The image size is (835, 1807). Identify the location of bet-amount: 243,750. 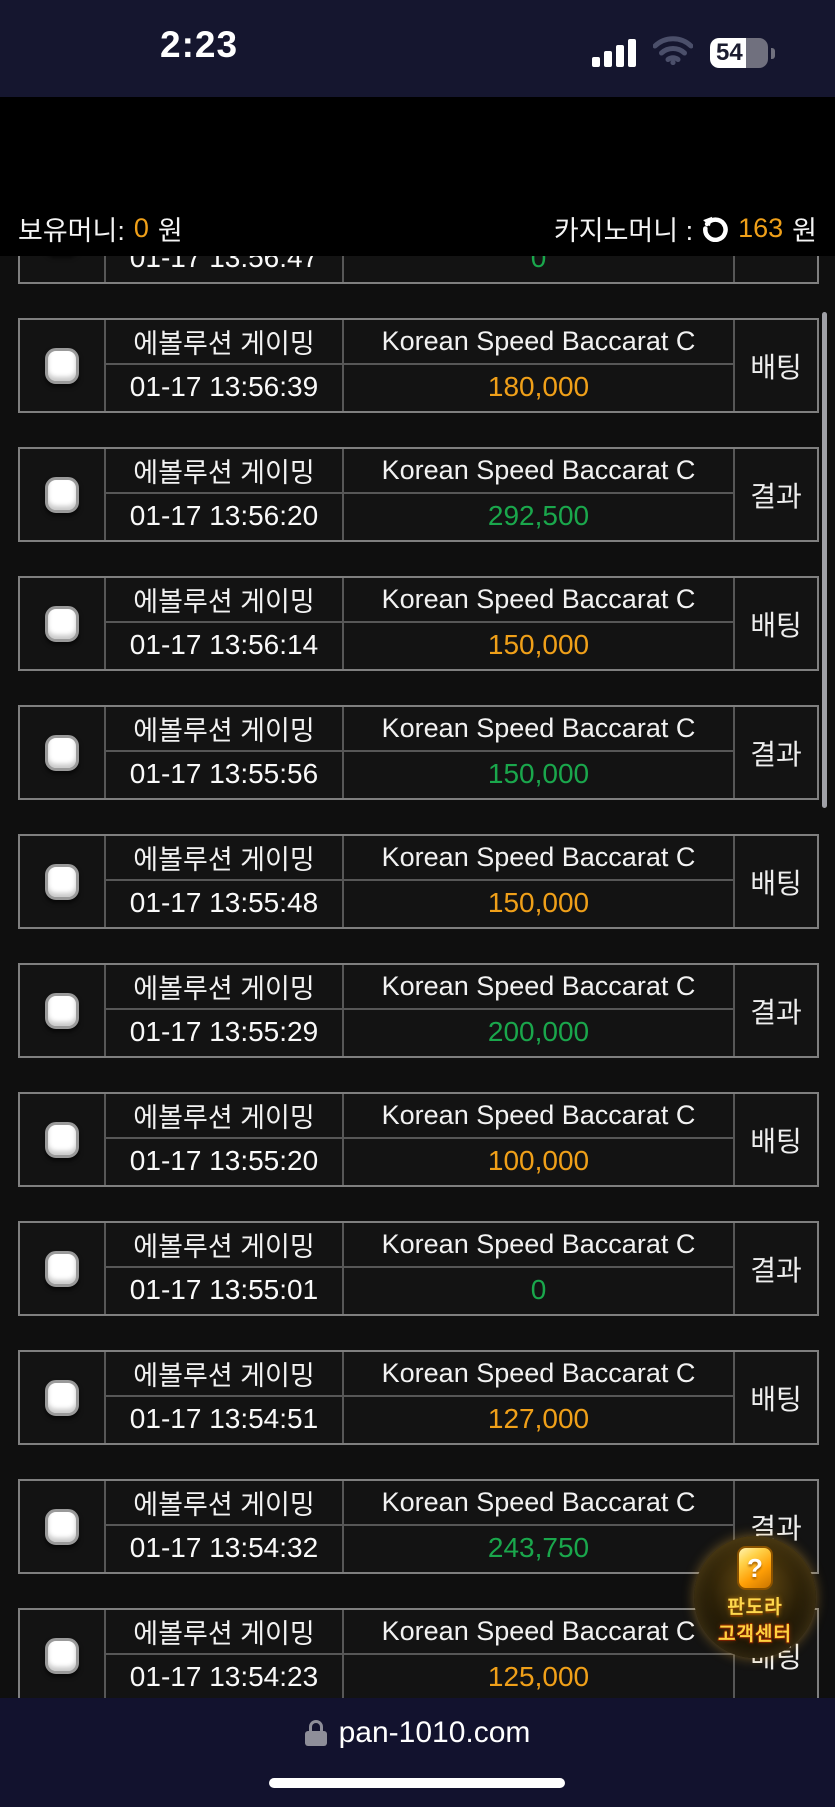
(538, 1547).